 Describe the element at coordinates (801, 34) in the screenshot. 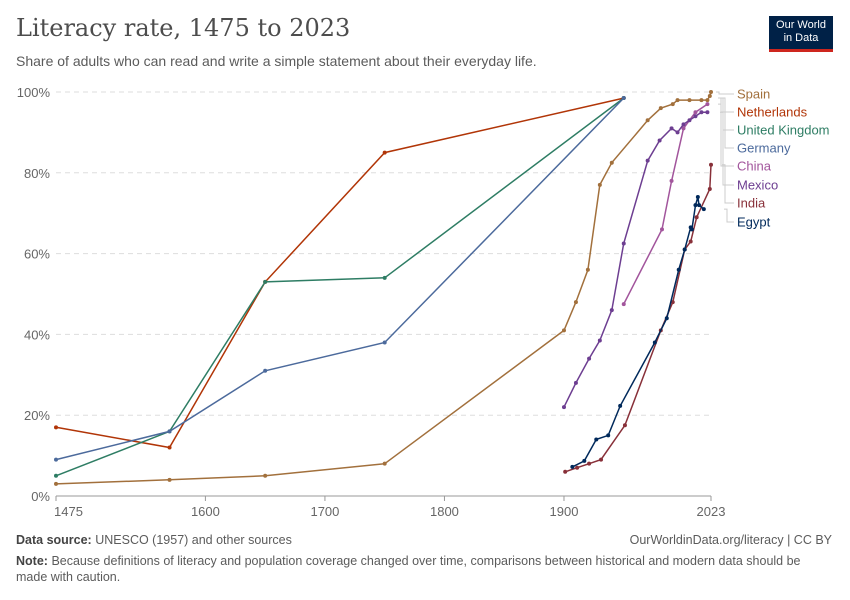

I see `owid-logo: Our World in Data` at that location.